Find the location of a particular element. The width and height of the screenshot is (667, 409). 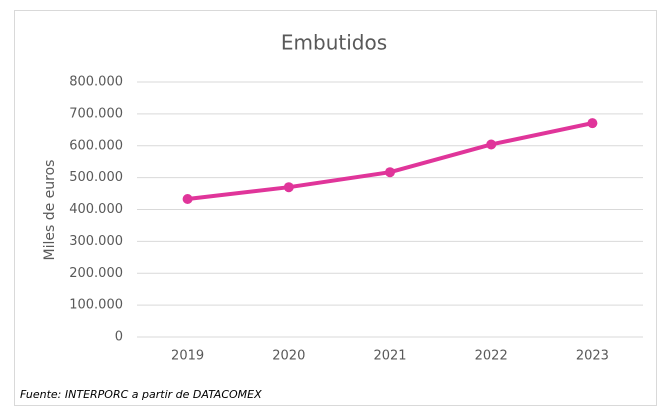

x-tick-label: 2023 is located at coordinates (592, 356).